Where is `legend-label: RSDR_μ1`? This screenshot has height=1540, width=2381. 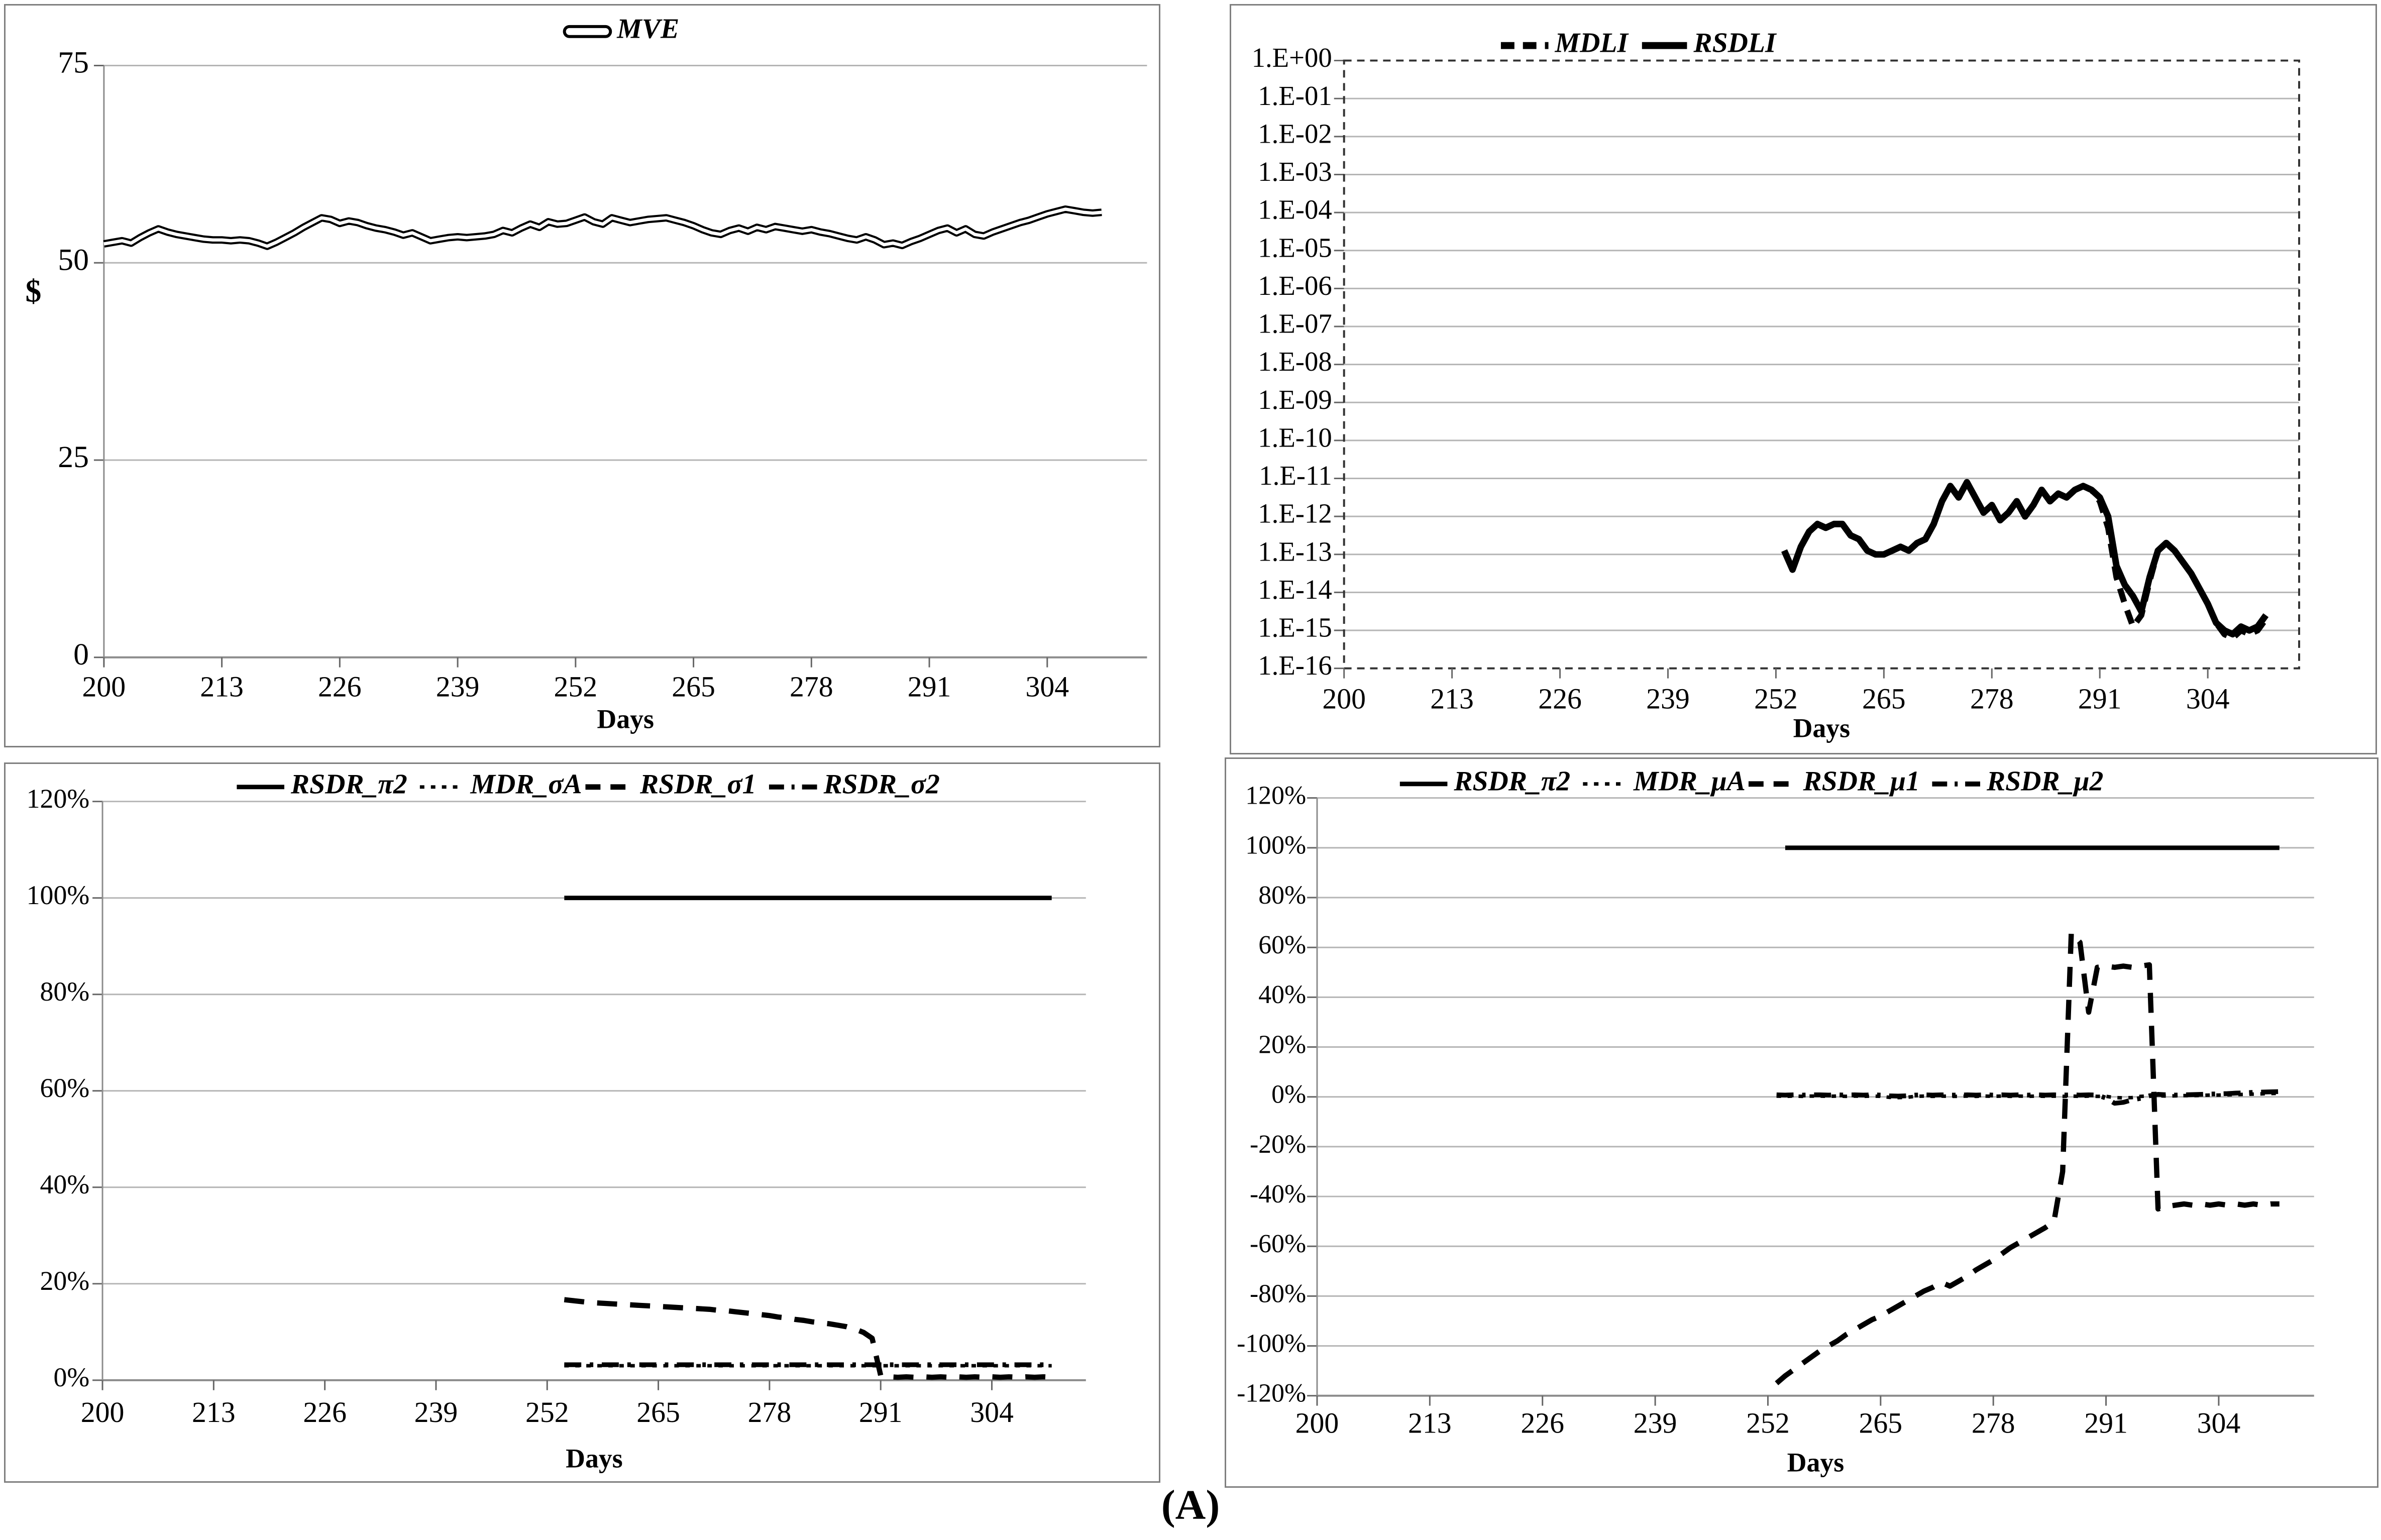 legend-label: RSDR_μ1 is located at coordinates (1861, 781).